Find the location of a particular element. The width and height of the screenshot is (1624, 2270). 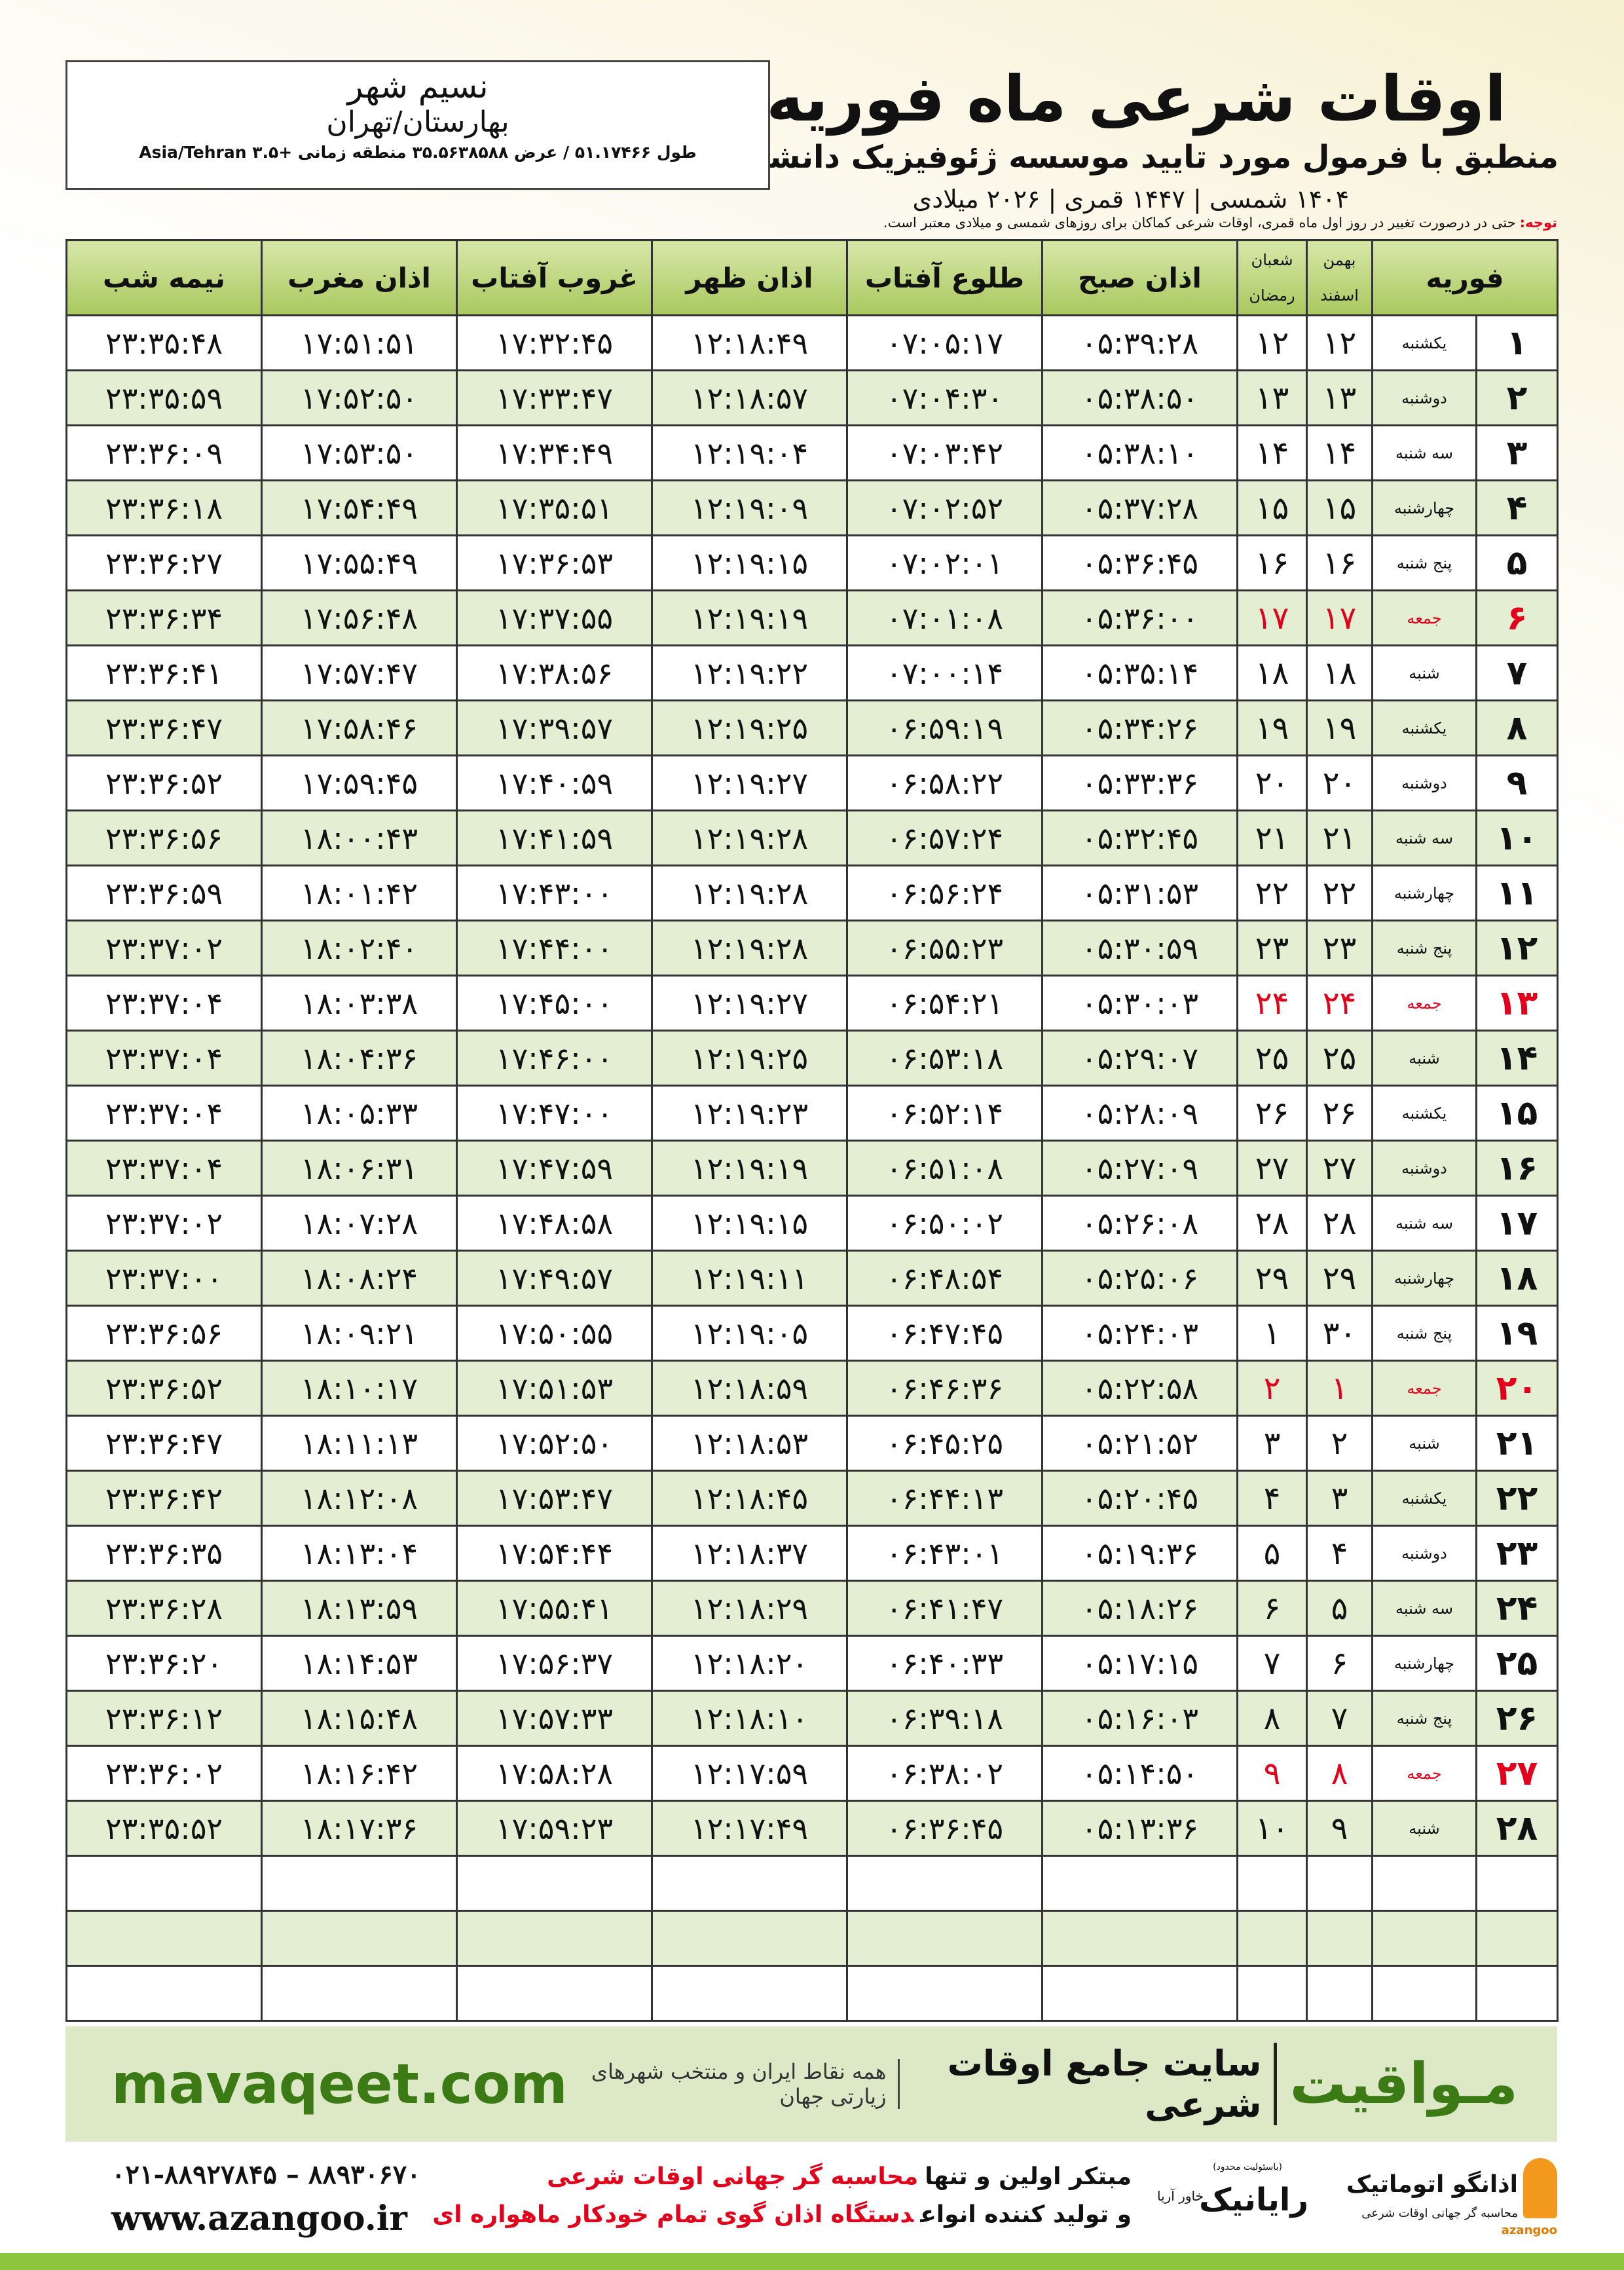

day: ۹ is located at coordinates (1517, 782).